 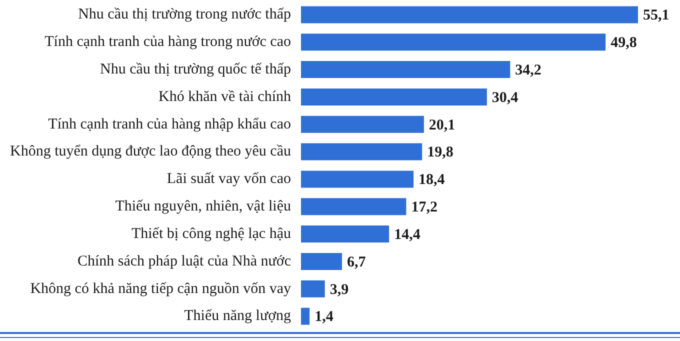 I want to click on y-tick-label: Lãi suất vay vốn cao, so click(x=228, y=179).